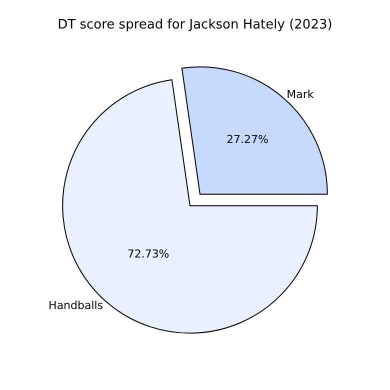  Describe the element at coordinates (300, 94) in the screenshot. I see `slice-label: Mark` at that location.